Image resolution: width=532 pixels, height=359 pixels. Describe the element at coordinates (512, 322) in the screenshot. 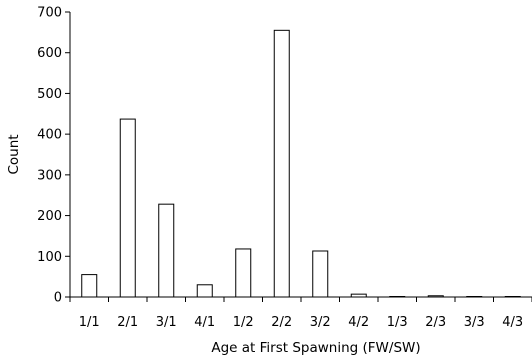

I see `x-tick-label: 4/3` at that location.